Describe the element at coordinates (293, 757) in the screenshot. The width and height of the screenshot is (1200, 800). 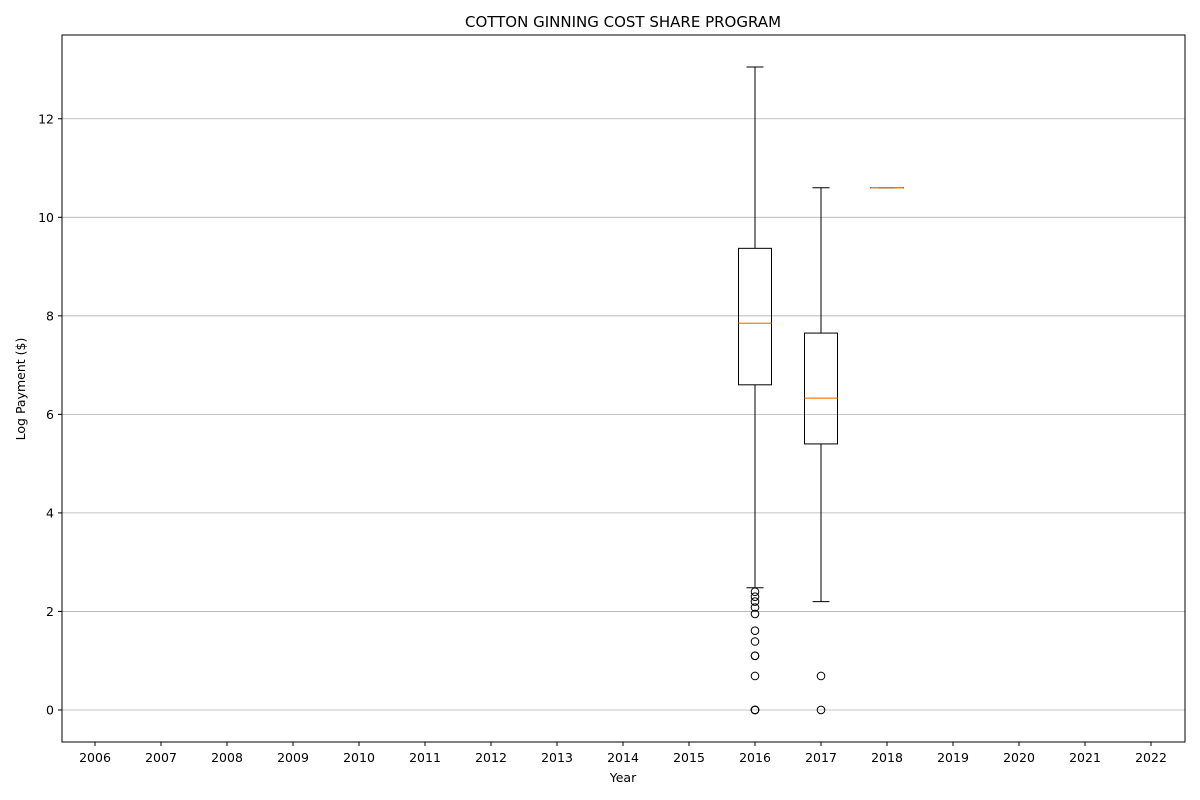
I see `x-tick-label: 2009` at that location.